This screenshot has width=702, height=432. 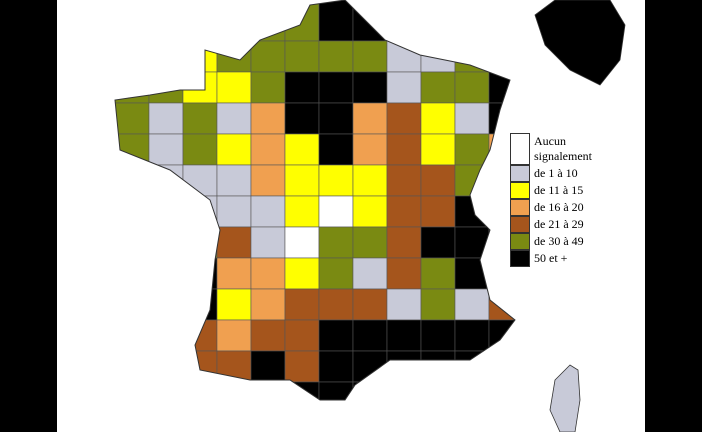 I want to click on legend-label: de 21 à 29, so click(x=559, y=224).